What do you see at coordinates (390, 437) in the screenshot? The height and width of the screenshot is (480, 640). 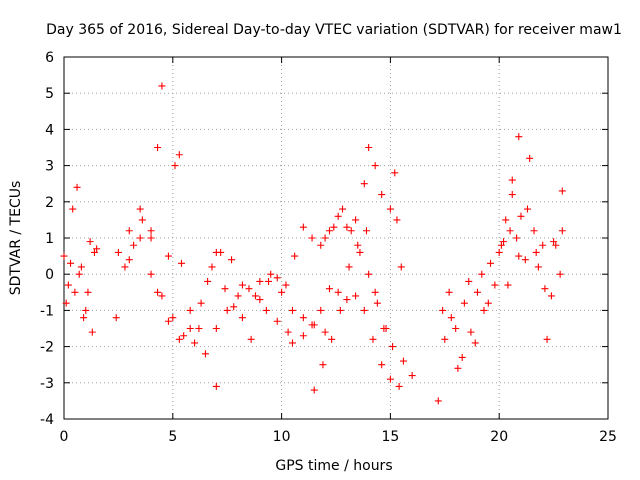 I see `x-tick-label: 15` at bounding box center [390, 437].